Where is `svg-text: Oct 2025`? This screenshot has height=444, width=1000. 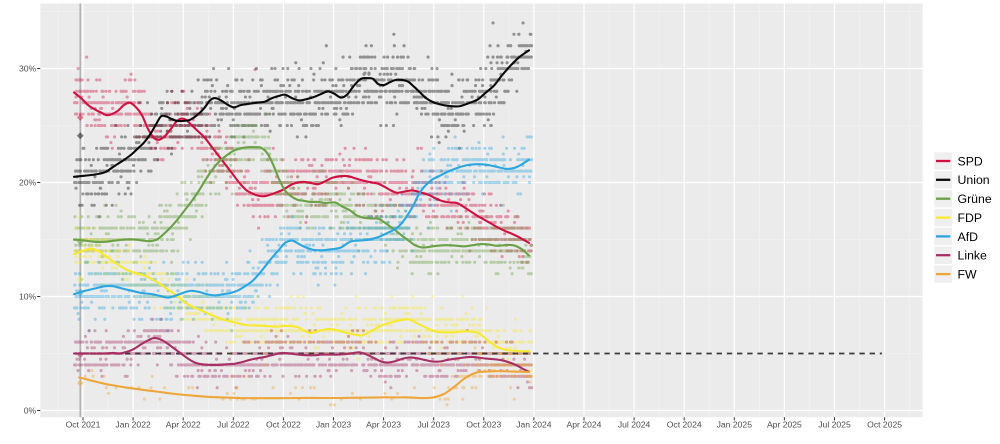
svg-text: Oct 2025 is located at coordinates (884, 425).